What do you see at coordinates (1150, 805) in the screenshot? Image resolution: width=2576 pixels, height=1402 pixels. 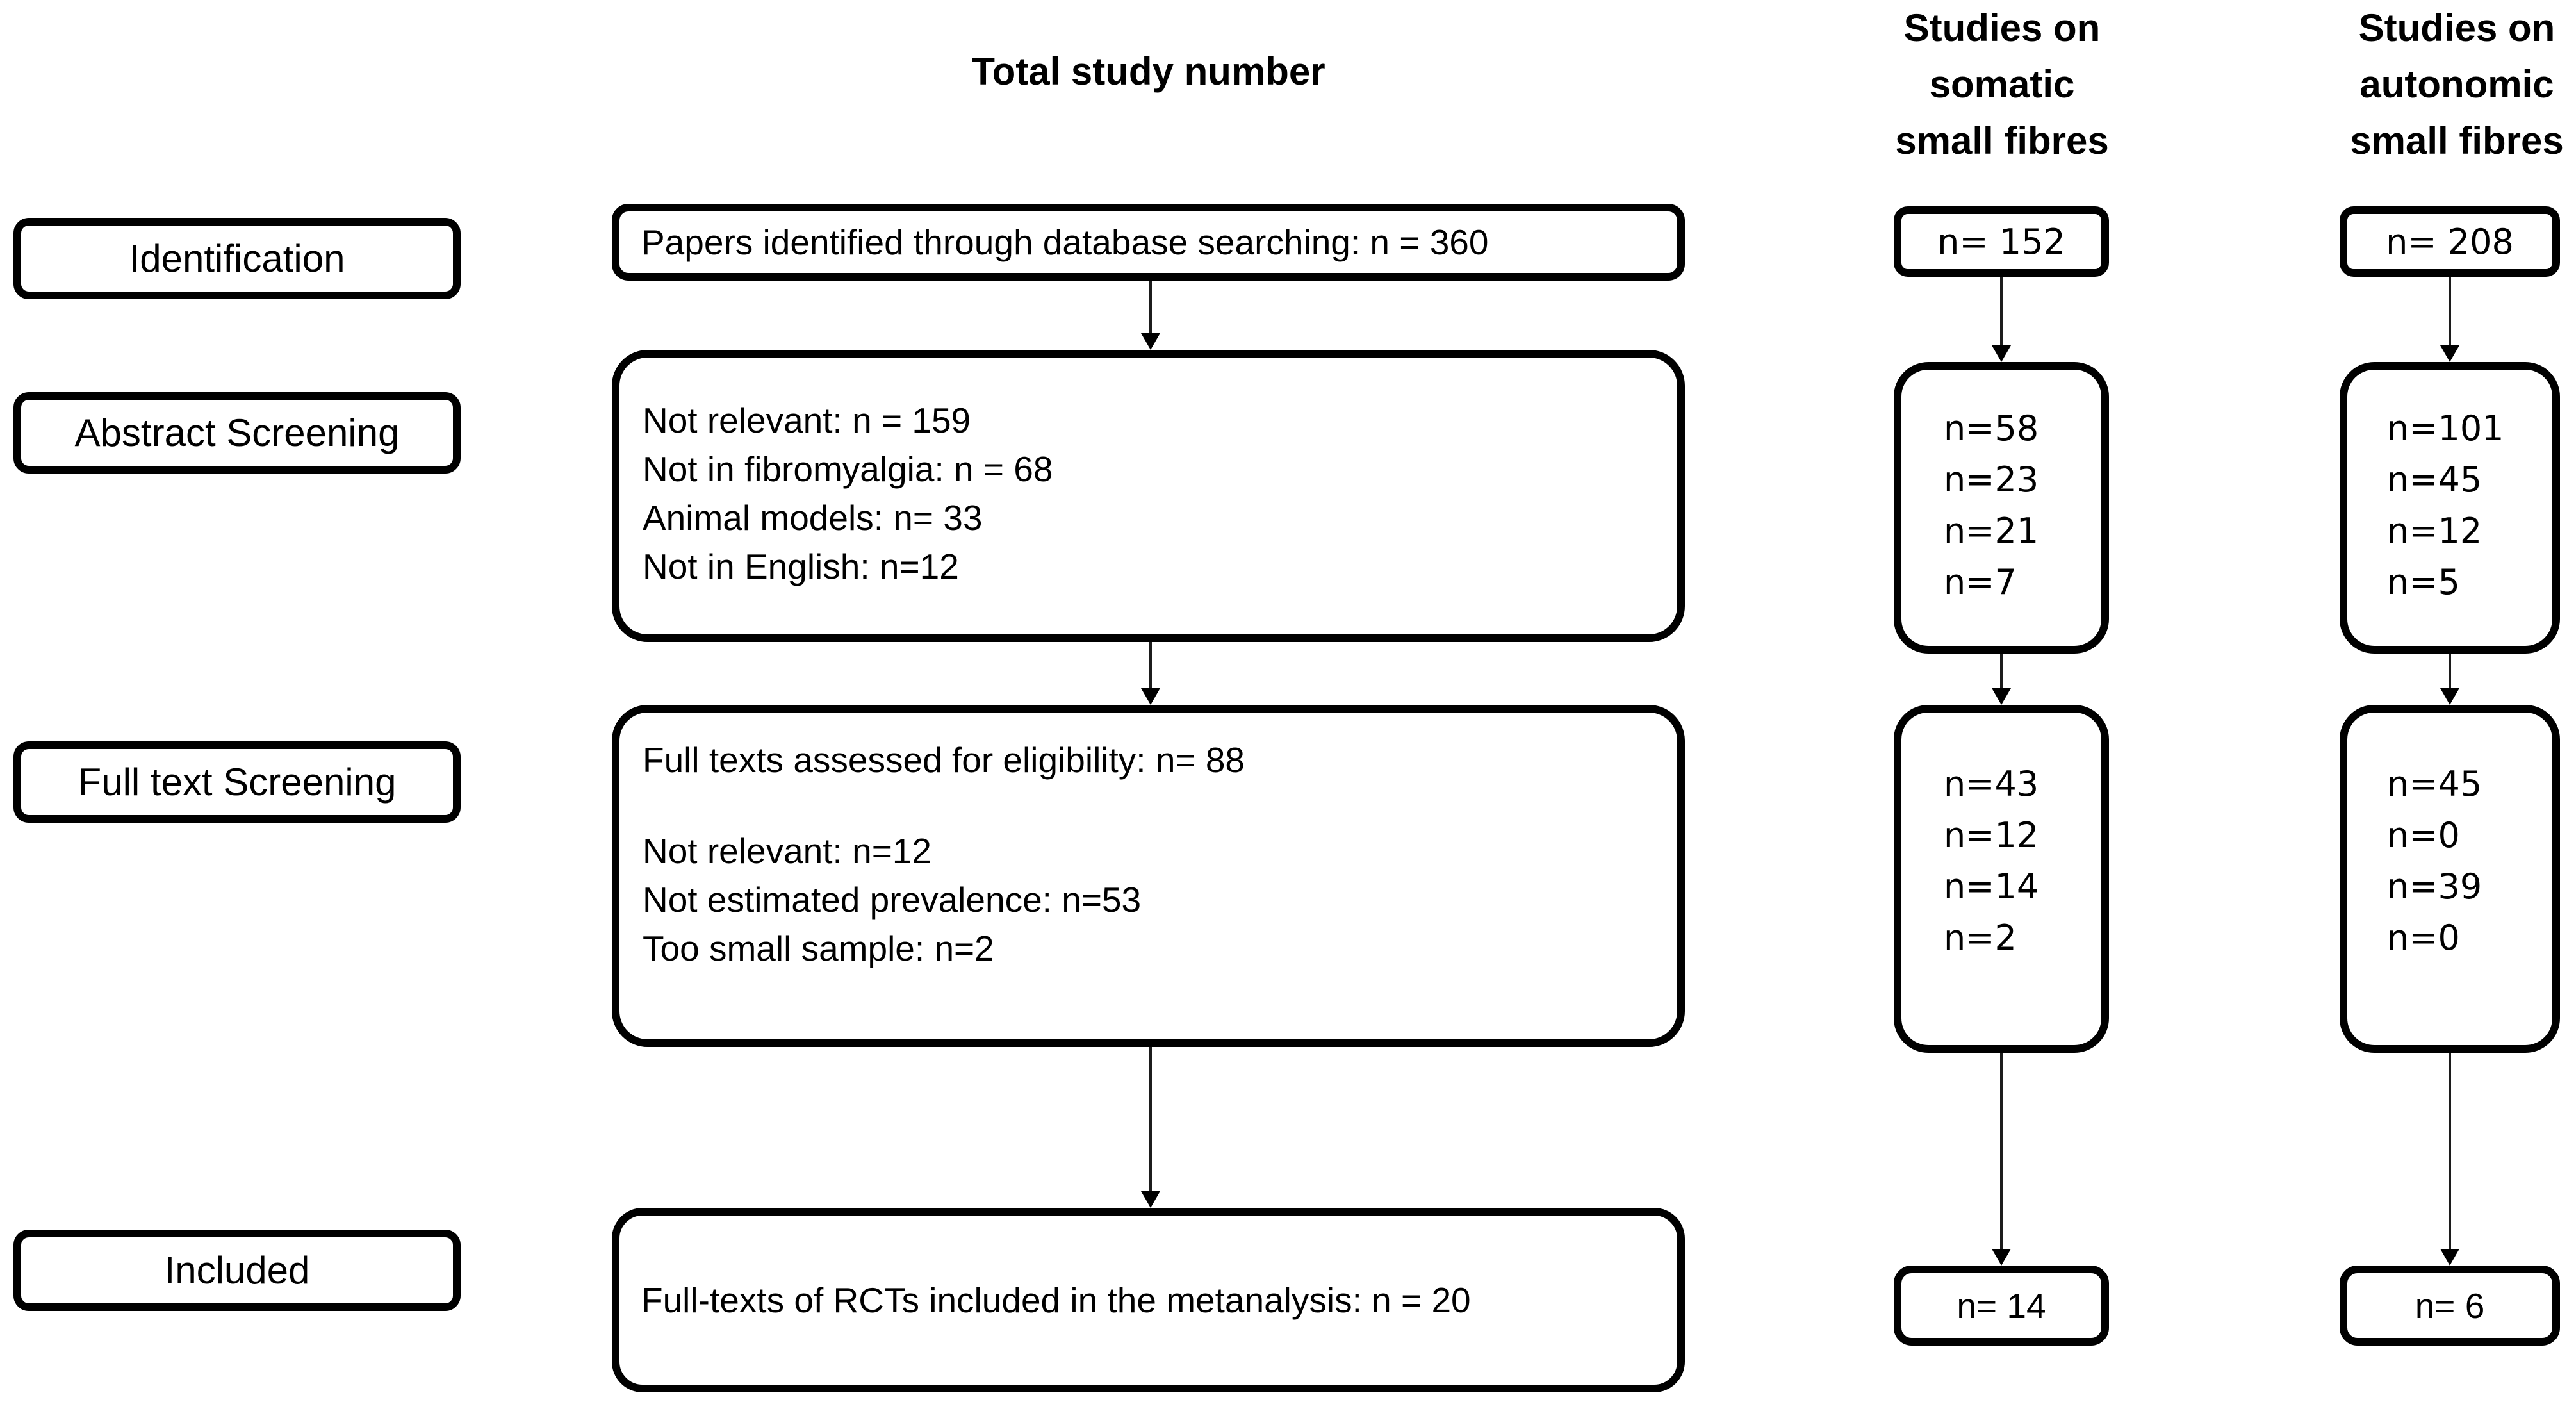 I see `line-spacer` at bounding box center [1150, 805].